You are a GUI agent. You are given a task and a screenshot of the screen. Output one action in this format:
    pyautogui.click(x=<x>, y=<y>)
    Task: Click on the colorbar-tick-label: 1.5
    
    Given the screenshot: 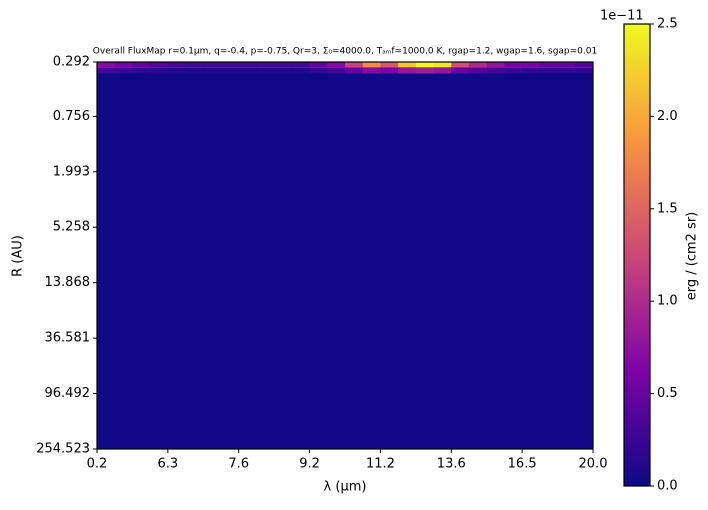 What is the action you would take?
    pyautogui.click(x=667, y=208)
    